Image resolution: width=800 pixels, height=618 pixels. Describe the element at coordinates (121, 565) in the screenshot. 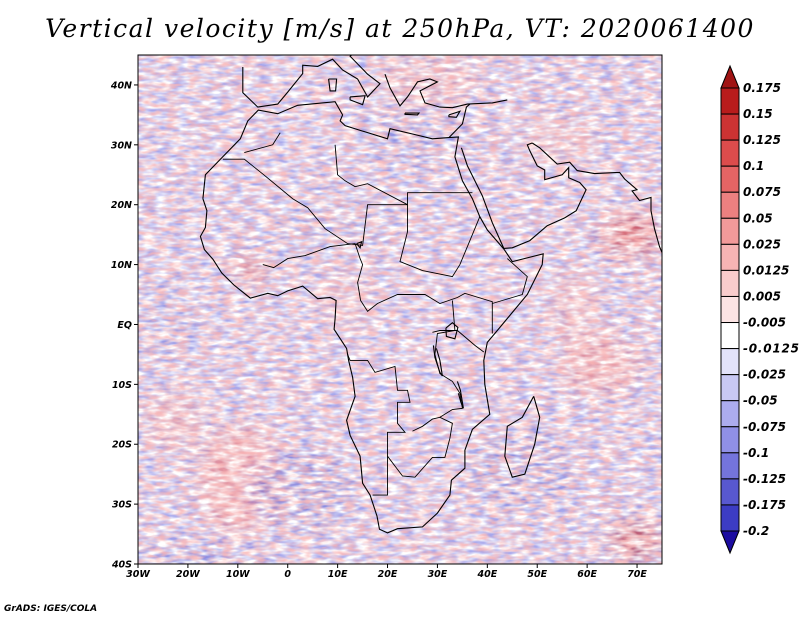

I see `lat-tick-label: 40S` at that location.